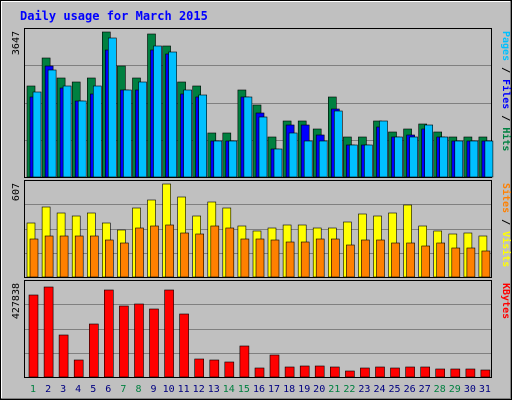 This screenshot has width=512, height=400. Describe the element at coordinates (16, 192) in the screenshot. I see `y-max-label: 607` at that location.